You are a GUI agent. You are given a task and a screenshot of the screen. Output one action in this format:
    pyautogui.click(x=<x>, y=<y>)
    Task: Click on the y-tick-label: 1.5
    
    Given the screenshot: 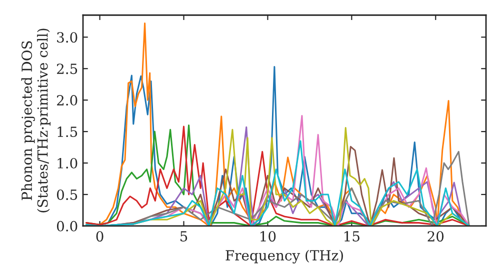 What is the action you would take?
    pyautogui.click(x=68, y=132)
    